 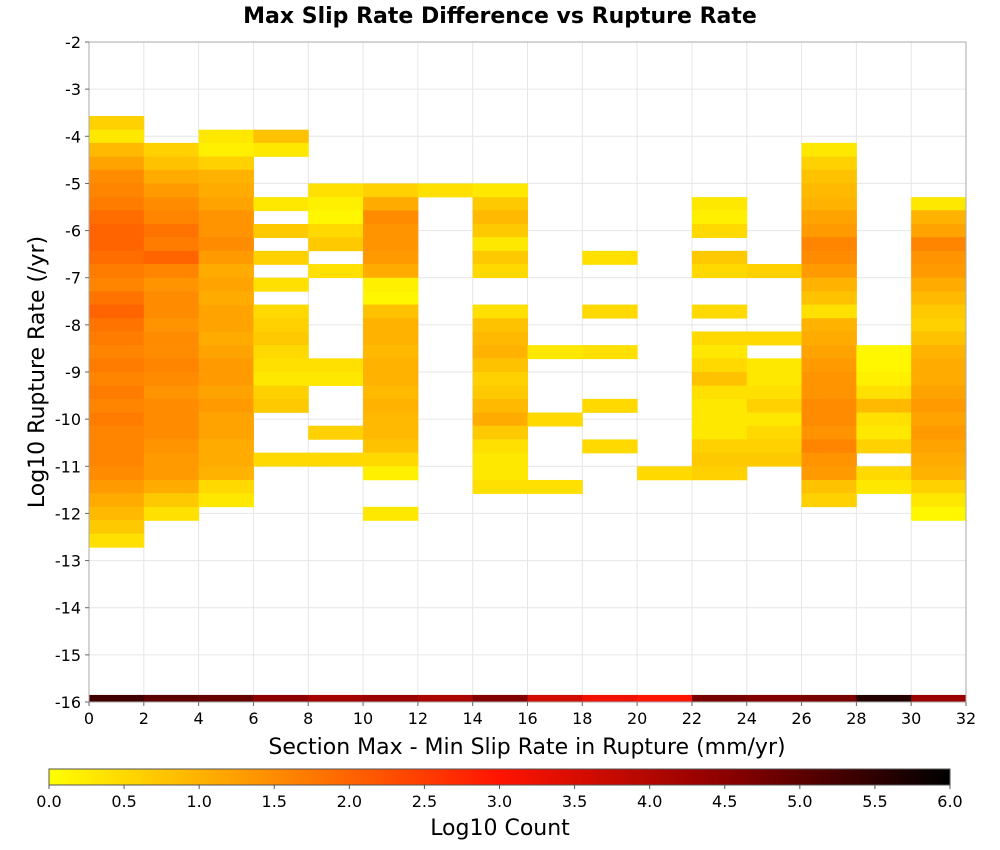 What do you see at coordinates (692, 718) in the screenshot?
I see `x-tick-label: 22` at bounding box center [692, 718].